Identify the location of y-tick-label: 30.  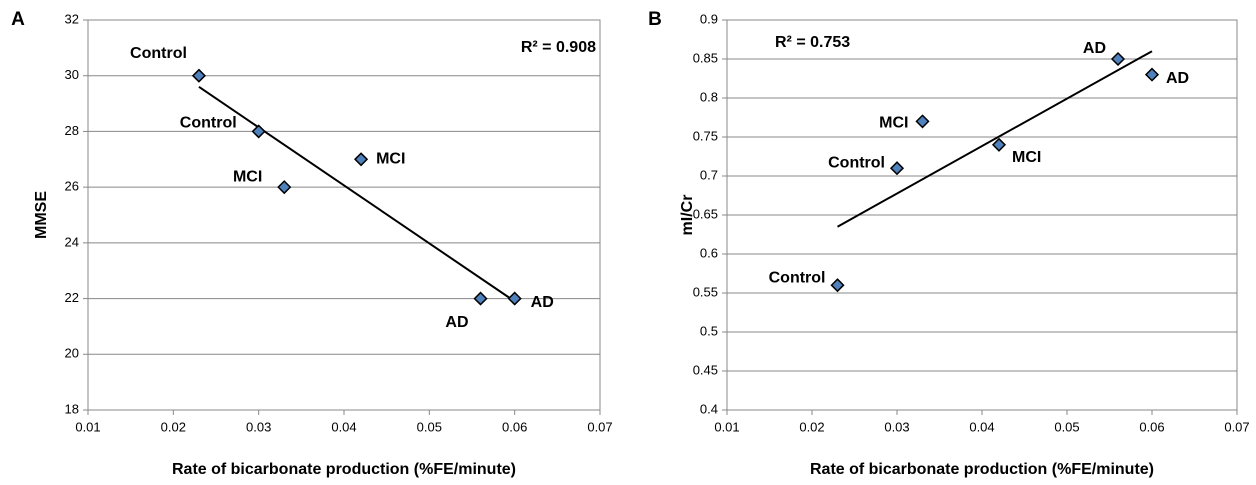
(72, 74).